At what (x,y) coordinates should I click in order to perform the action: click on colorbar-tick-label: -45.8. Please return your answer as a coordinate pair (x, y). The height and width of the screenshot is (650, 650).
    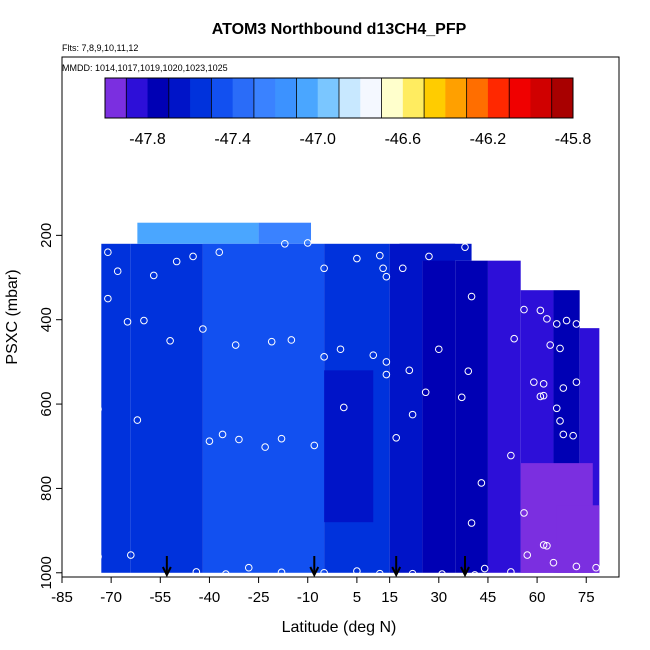
    Looking at the image, I should click on (573, 139).